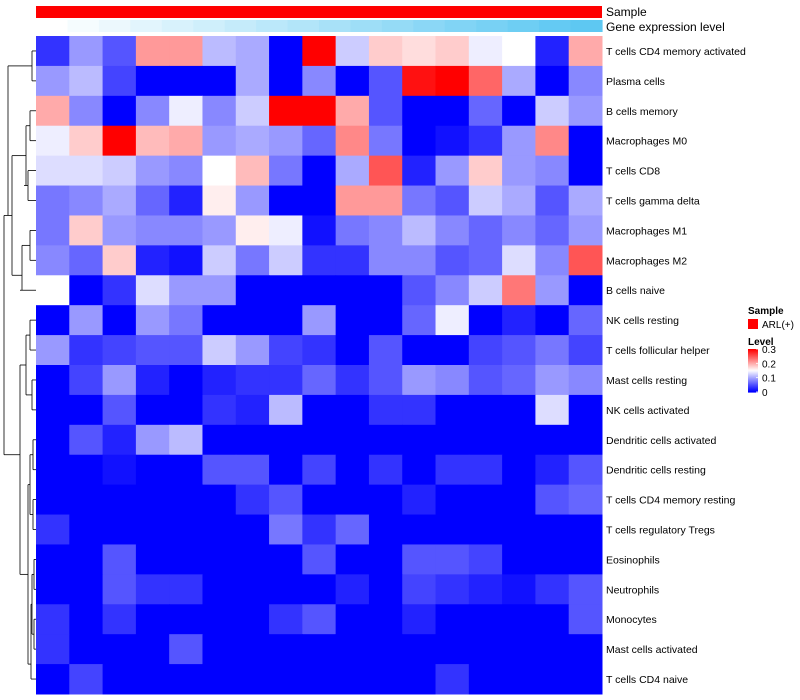  Describe the element at coordinates (761, 342) in the screenshot. I see `legend-level-title: Level` at that location.